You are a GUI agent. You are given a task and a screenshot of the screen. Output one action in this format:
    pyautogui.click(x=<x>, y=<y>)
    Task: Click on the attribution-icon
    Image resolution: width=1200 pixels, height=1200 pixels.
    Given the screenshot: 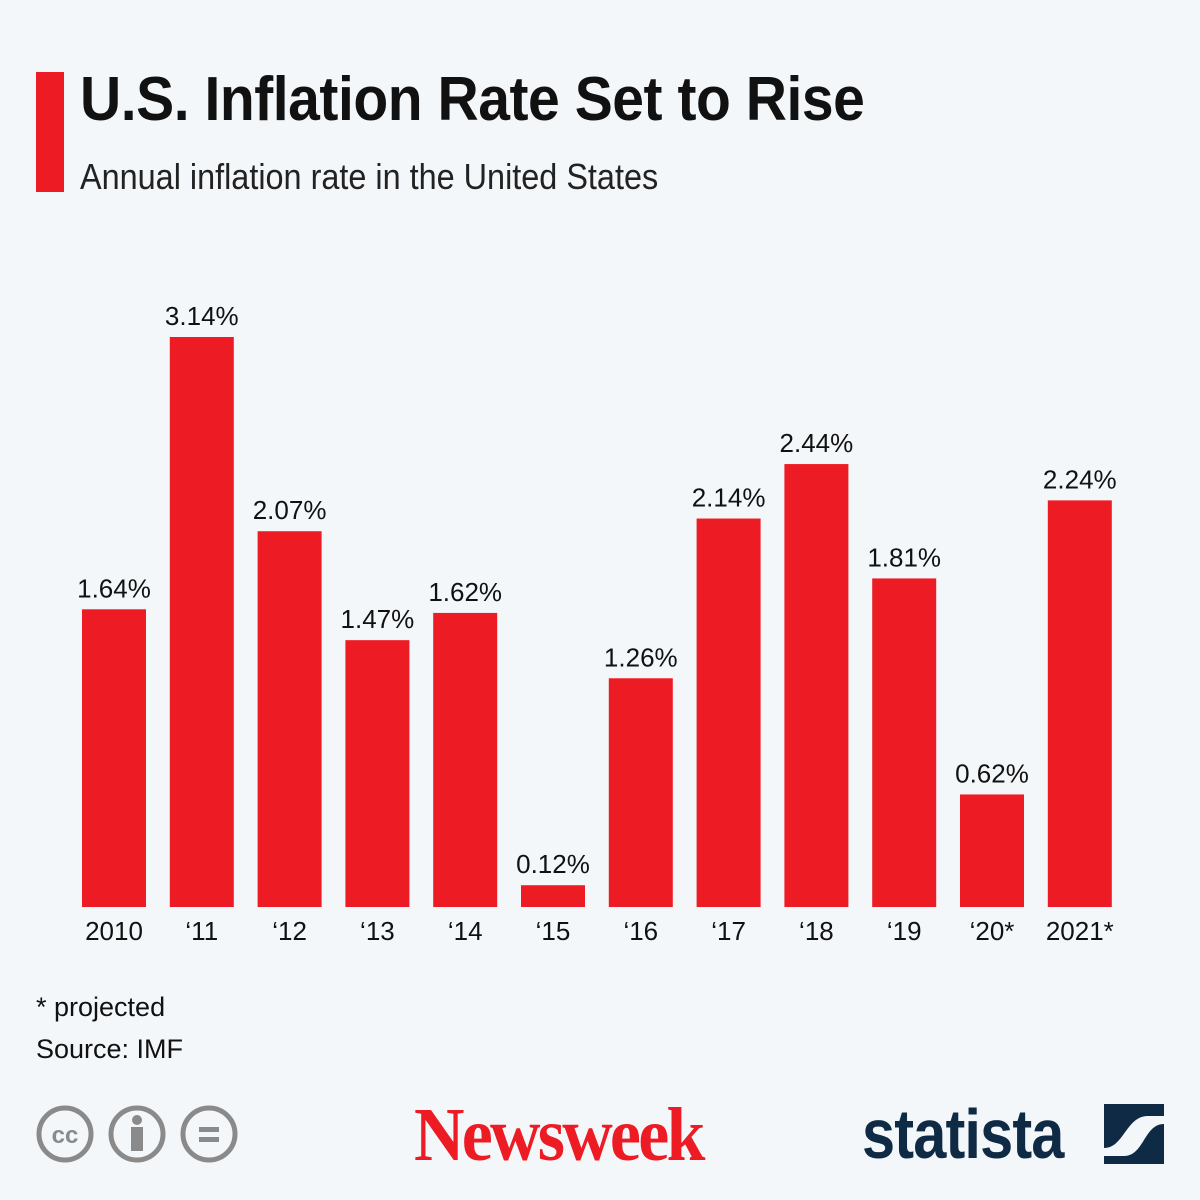 What is the action you would take?
    pyautogui.click(x=137, y=1134)
    